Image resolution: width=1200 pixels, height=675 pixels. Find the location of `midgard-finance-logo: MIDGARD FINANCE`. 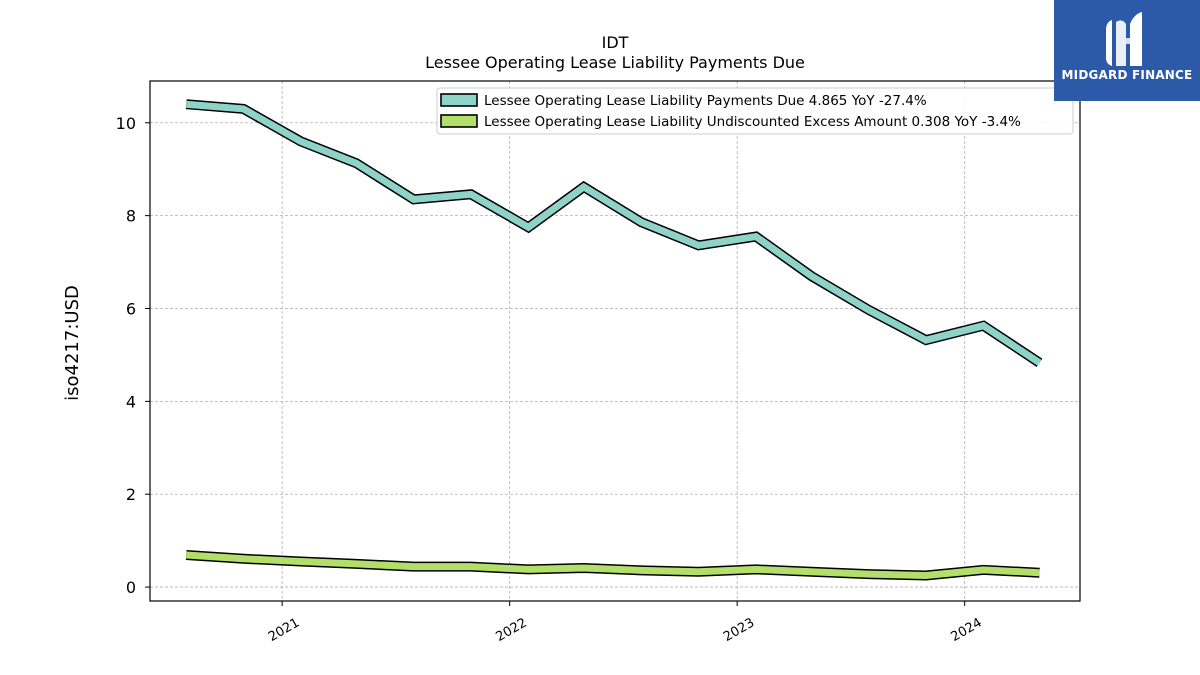

midgard-finance-logo: MIDGARD FINANCE is located at coordinates (1127, 50).